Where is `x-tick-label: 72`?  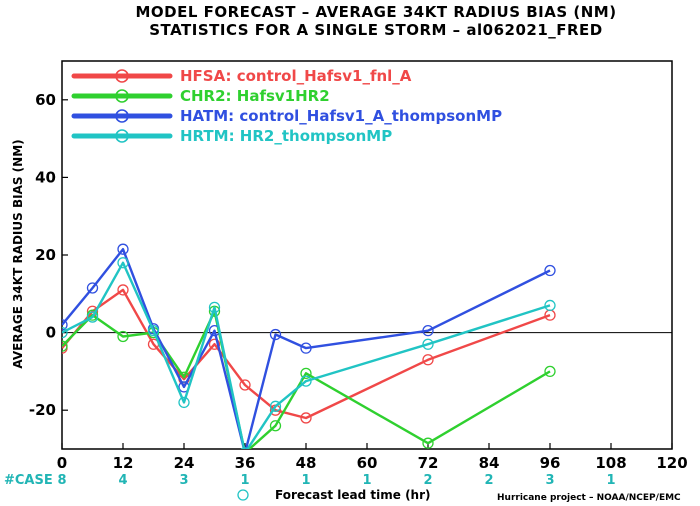 x-tick-label: 72 is located at coordinates (428, 463).